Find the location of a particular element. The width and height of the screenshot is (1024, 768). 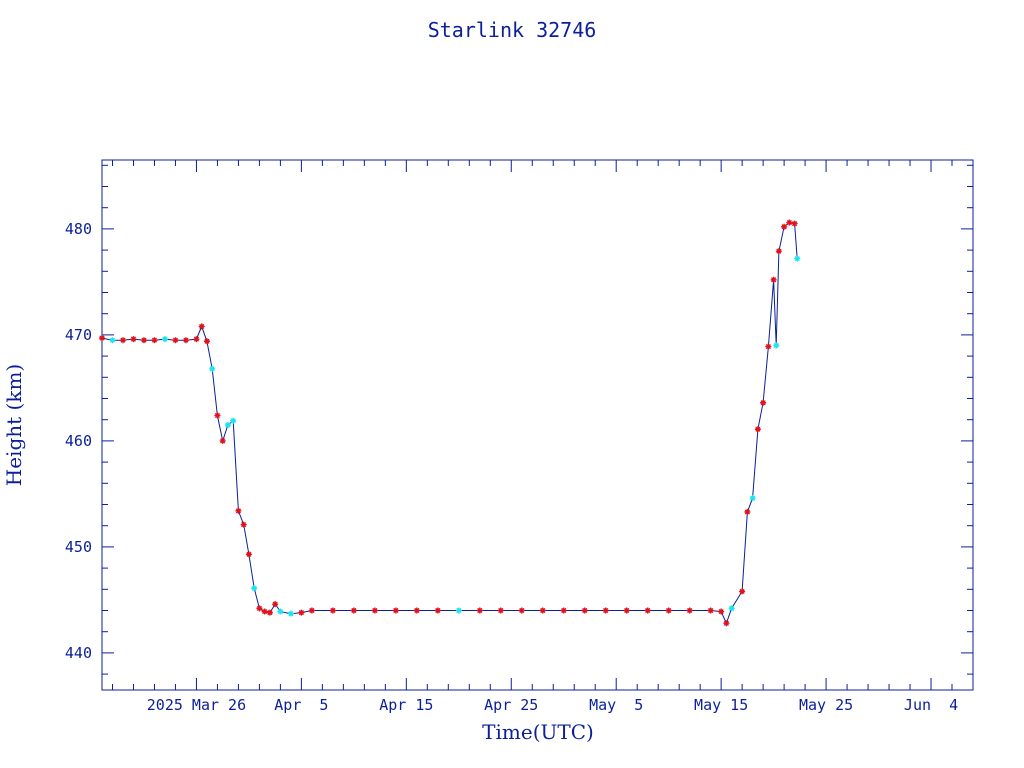

x-tick-label: May 5 is located at coordinates (616, 705).